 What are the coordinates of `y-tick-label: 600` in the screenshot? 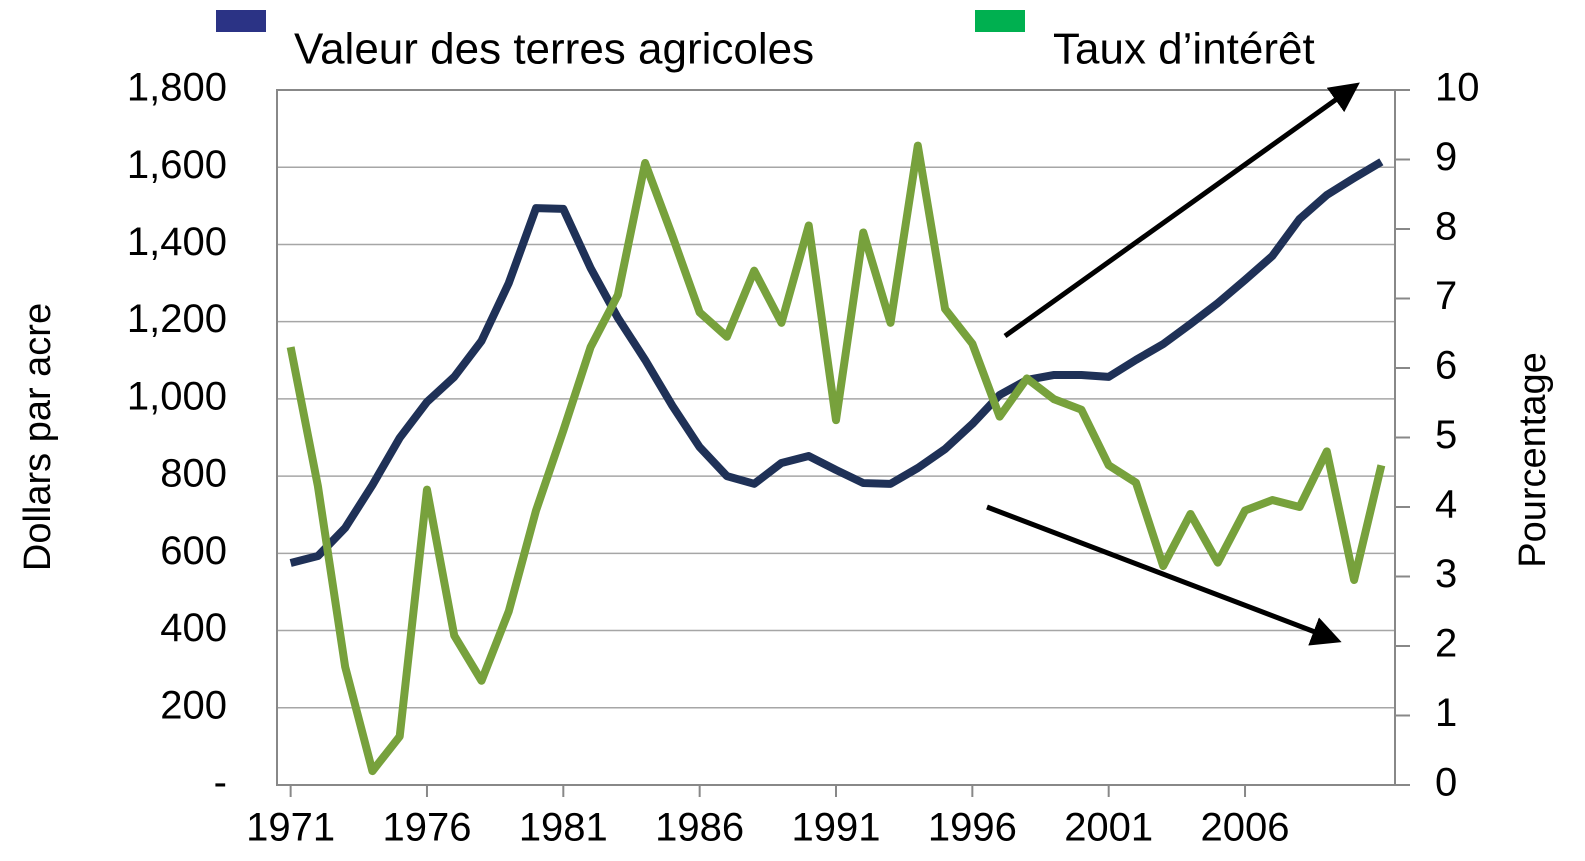 It's located at (193, 551).